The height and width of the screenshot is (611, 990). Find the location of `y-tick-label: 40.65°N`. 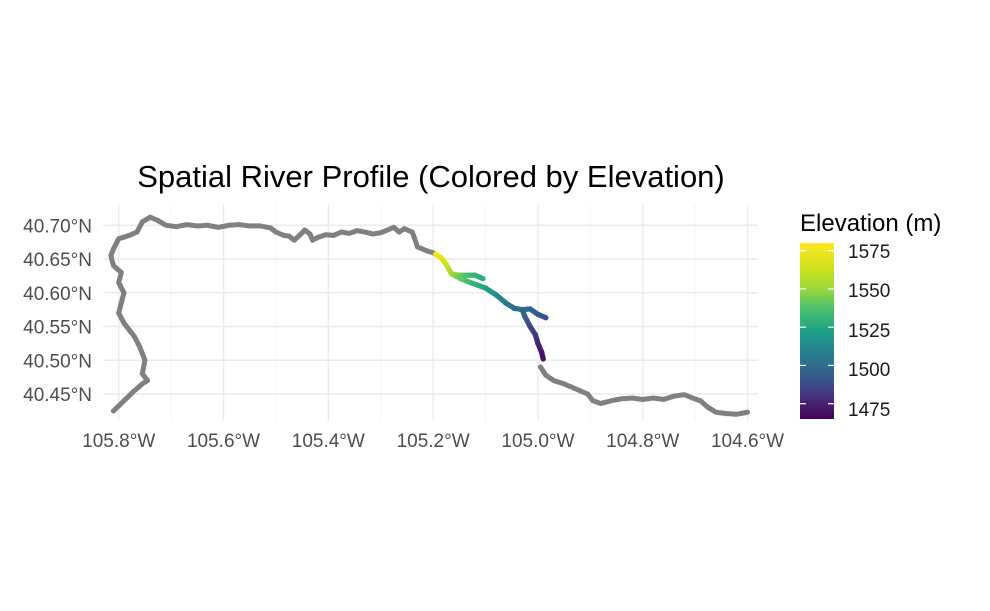

y-tick-label: 40.65°N is located at coordinates (57, 260).